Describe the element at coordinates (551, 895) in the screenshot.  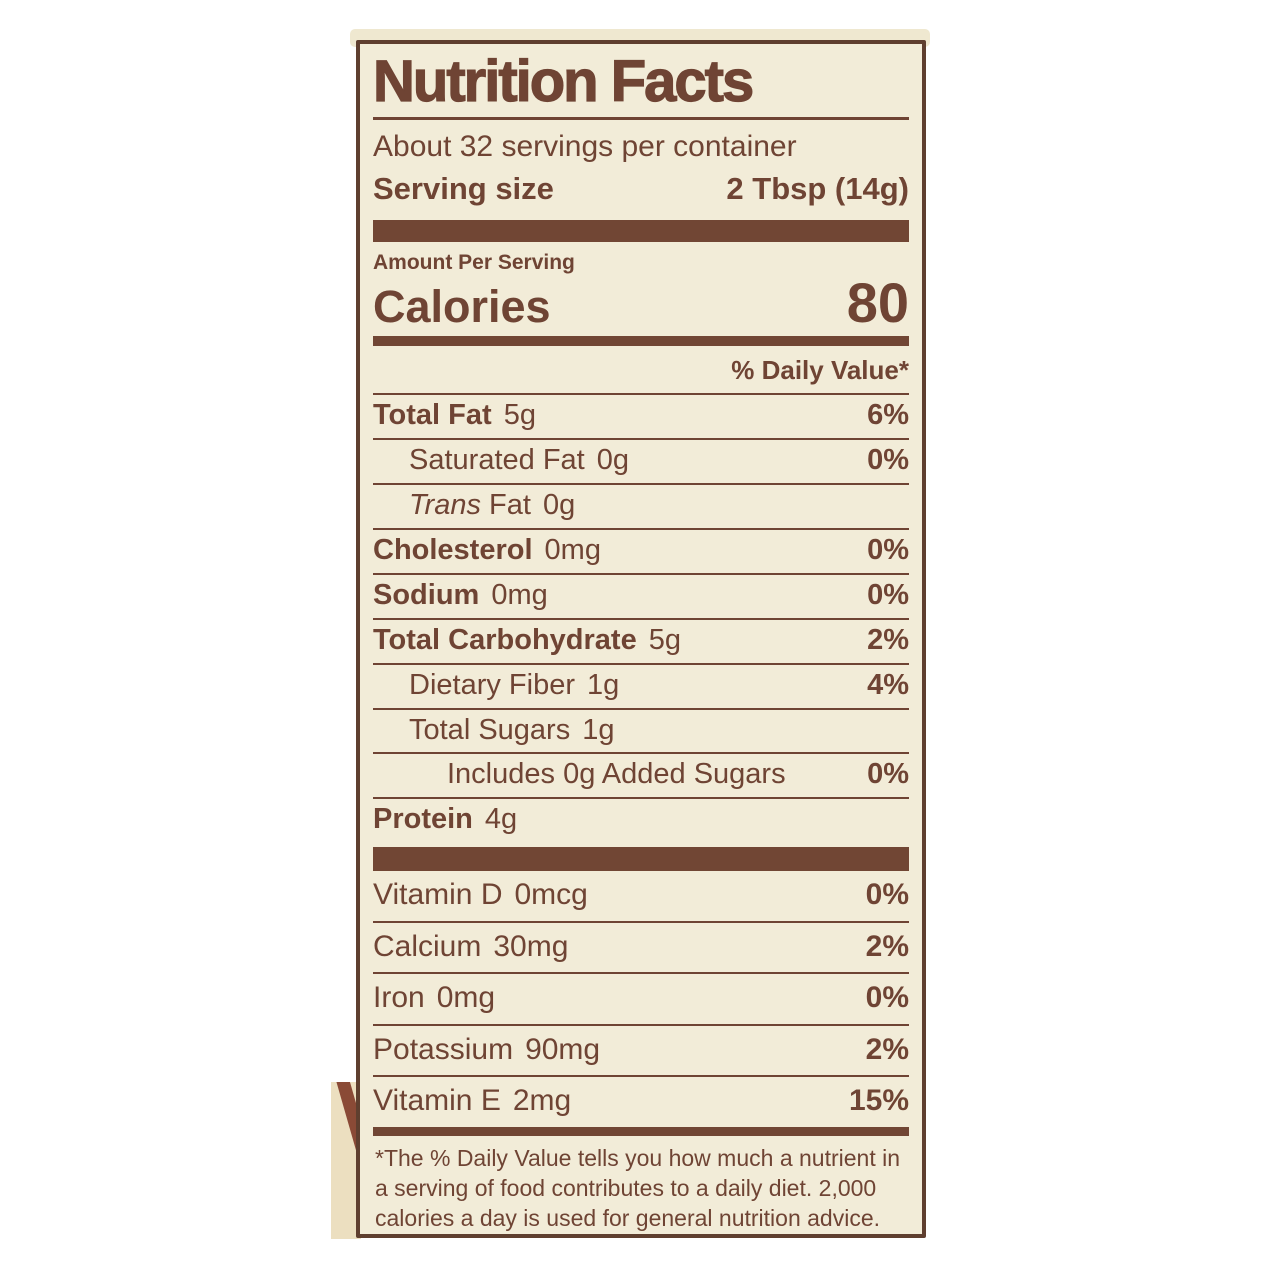
I see `vitamin-amount: 0mcg` at that location.